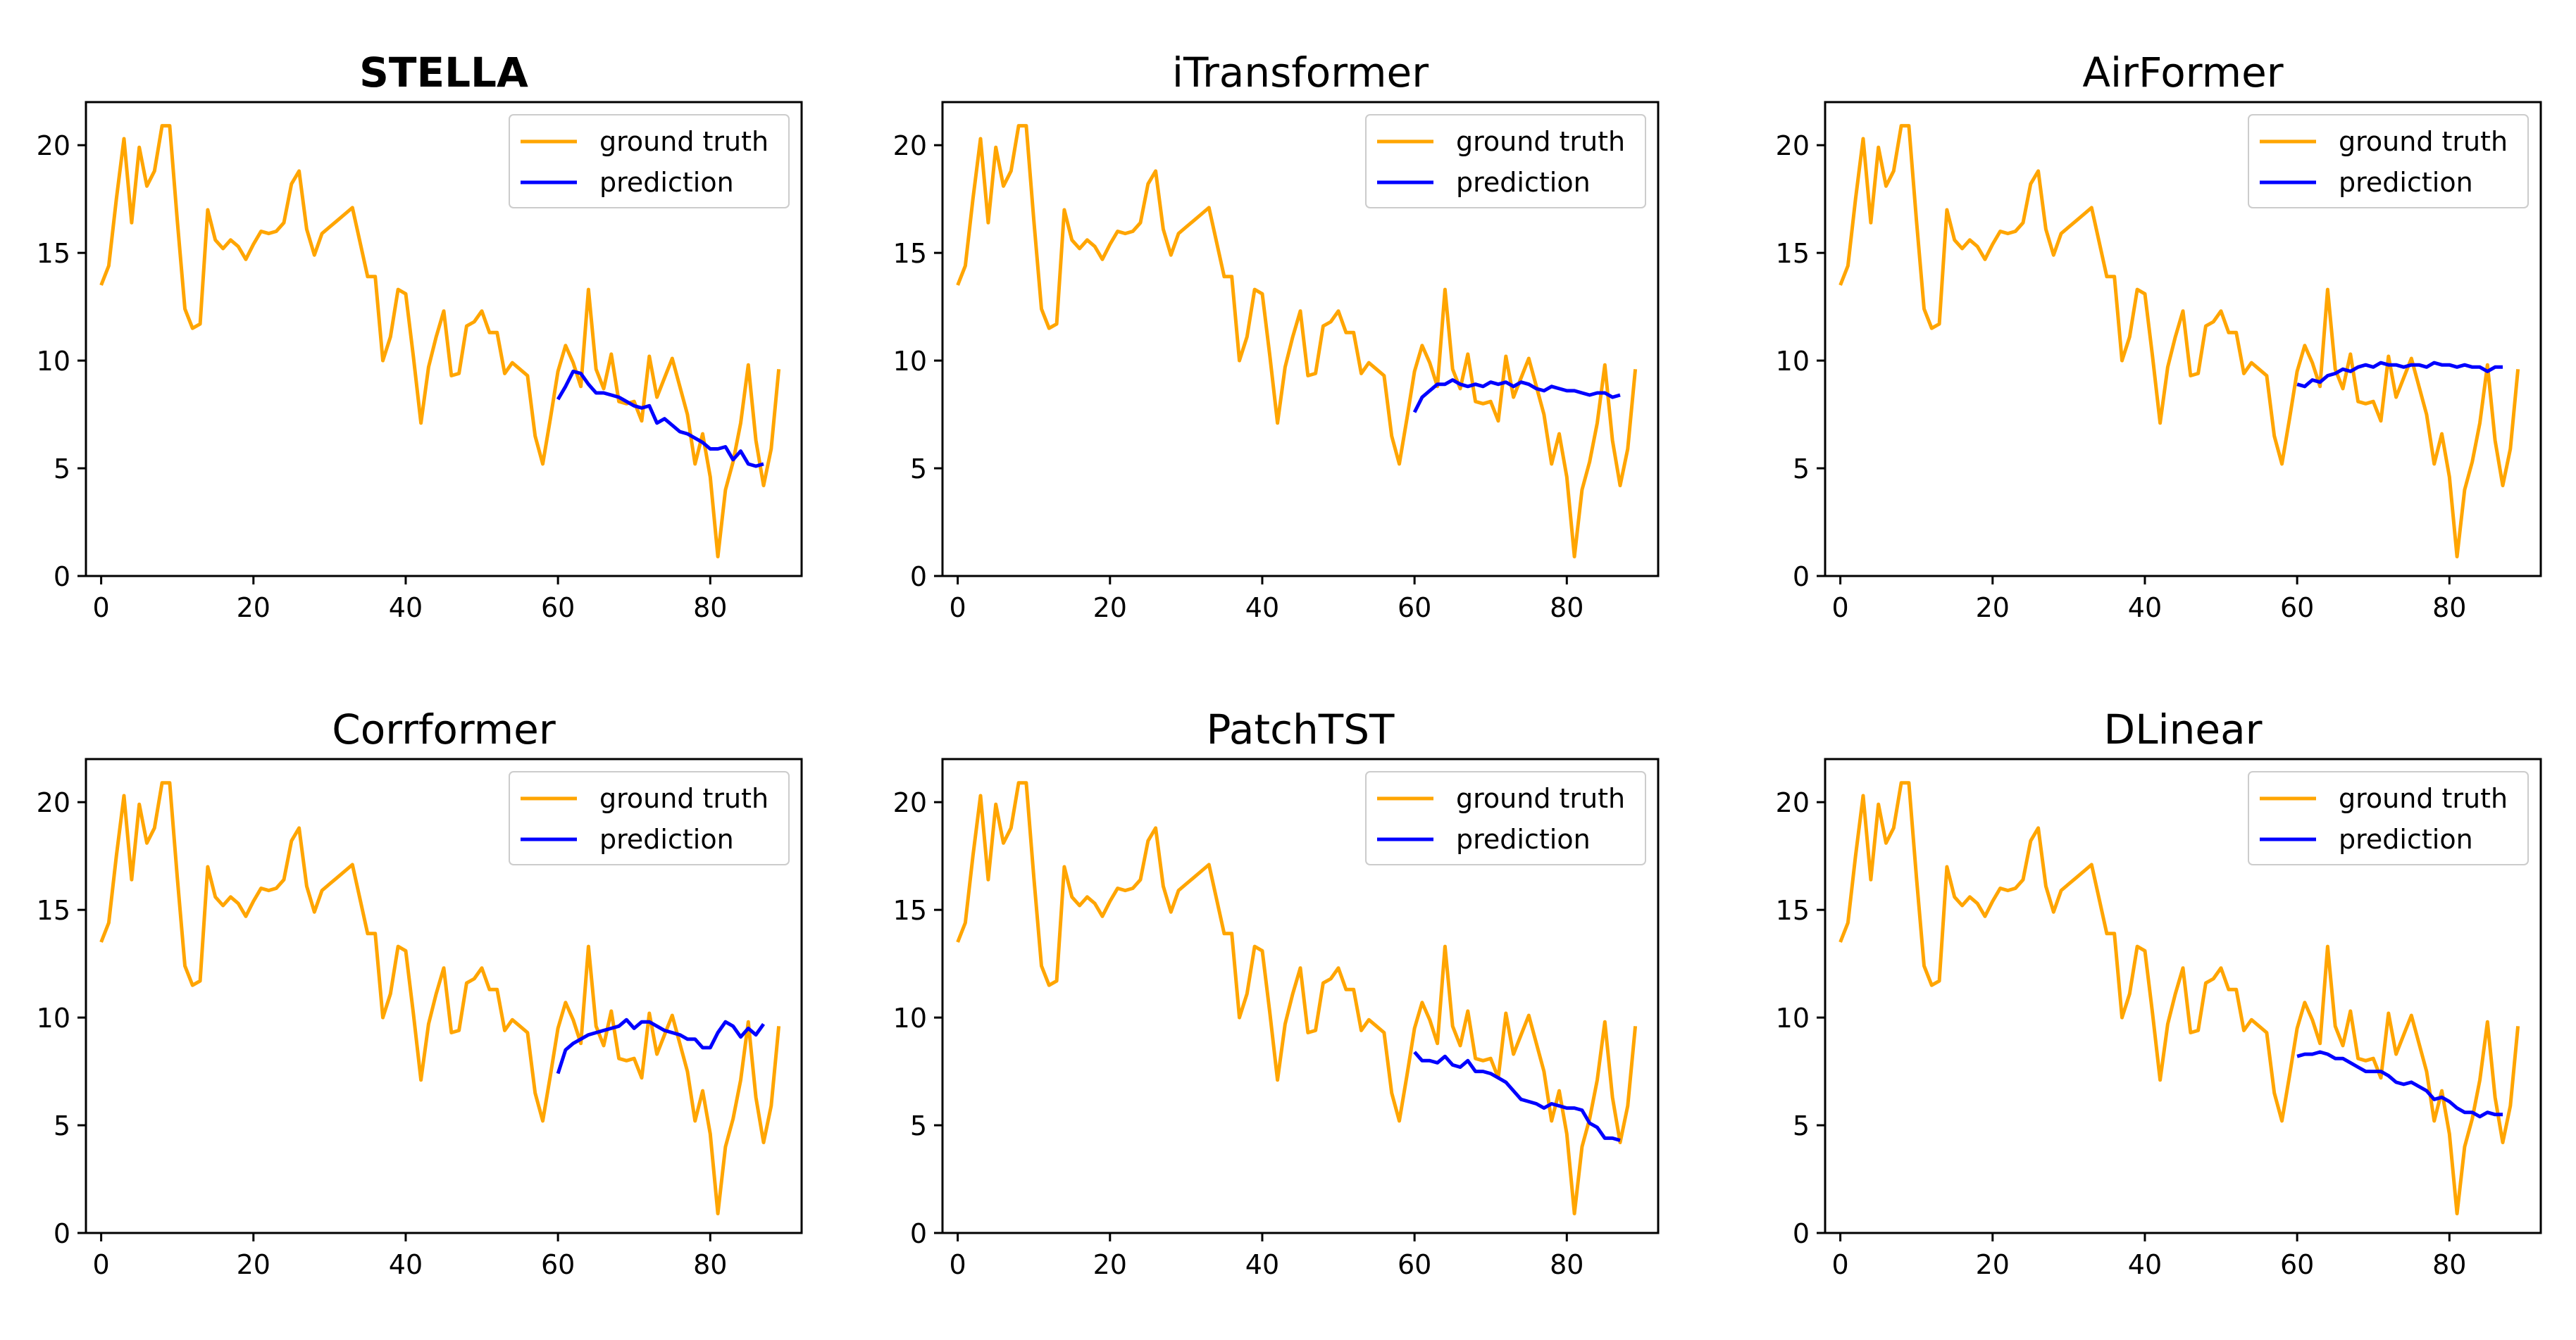 Image resolution: width=2576 pixels, height=1340 pixels. What do you see at coordinates (444, 729) in the screenshot?
I see `chart-title: Corrformer` at bounding box center [444, 729].